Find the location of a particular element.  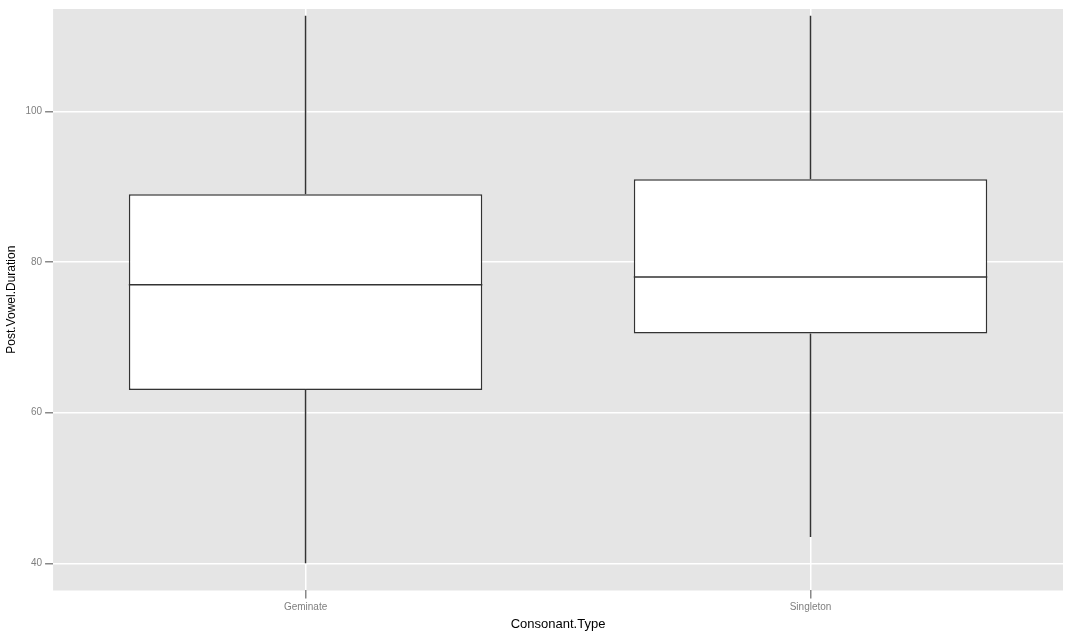

y-axis-title: Post.Vowel.Duration is located at coordinates (10, 299).